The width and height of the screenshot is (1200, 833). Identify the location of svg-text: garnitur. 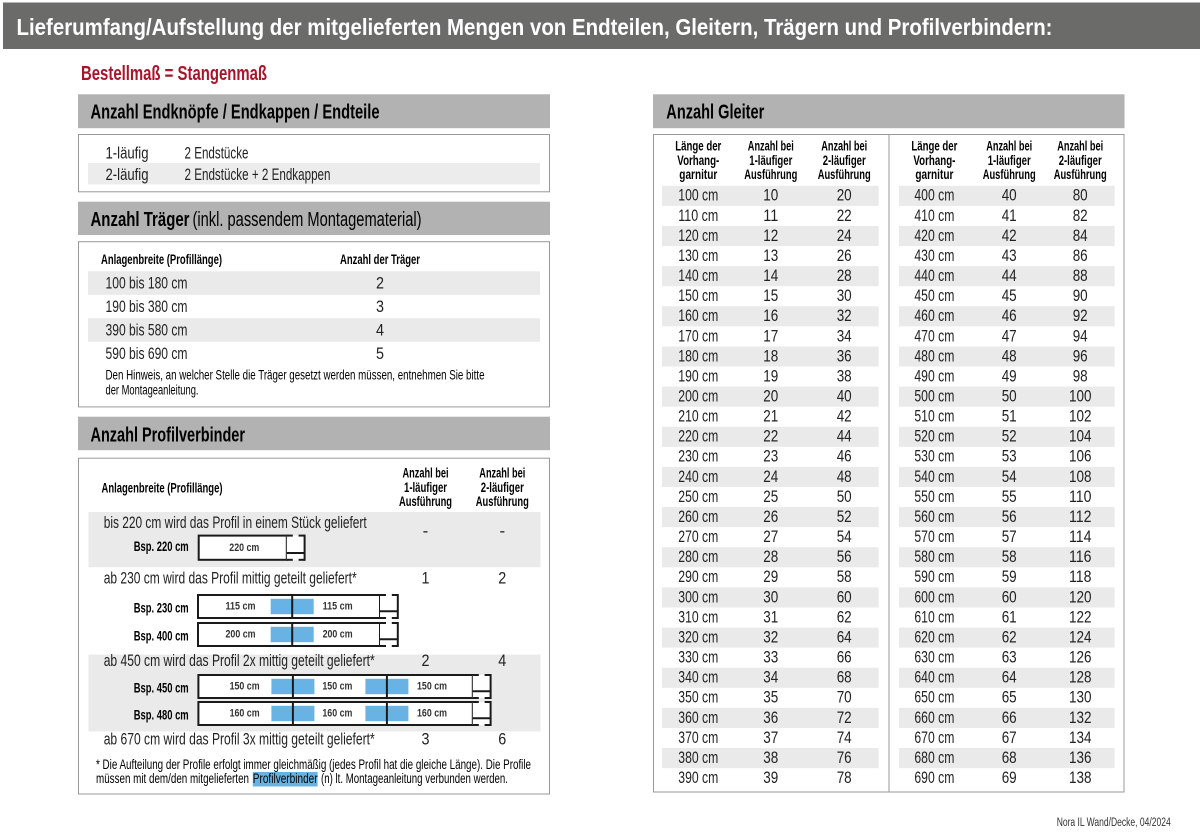
(934, 174).